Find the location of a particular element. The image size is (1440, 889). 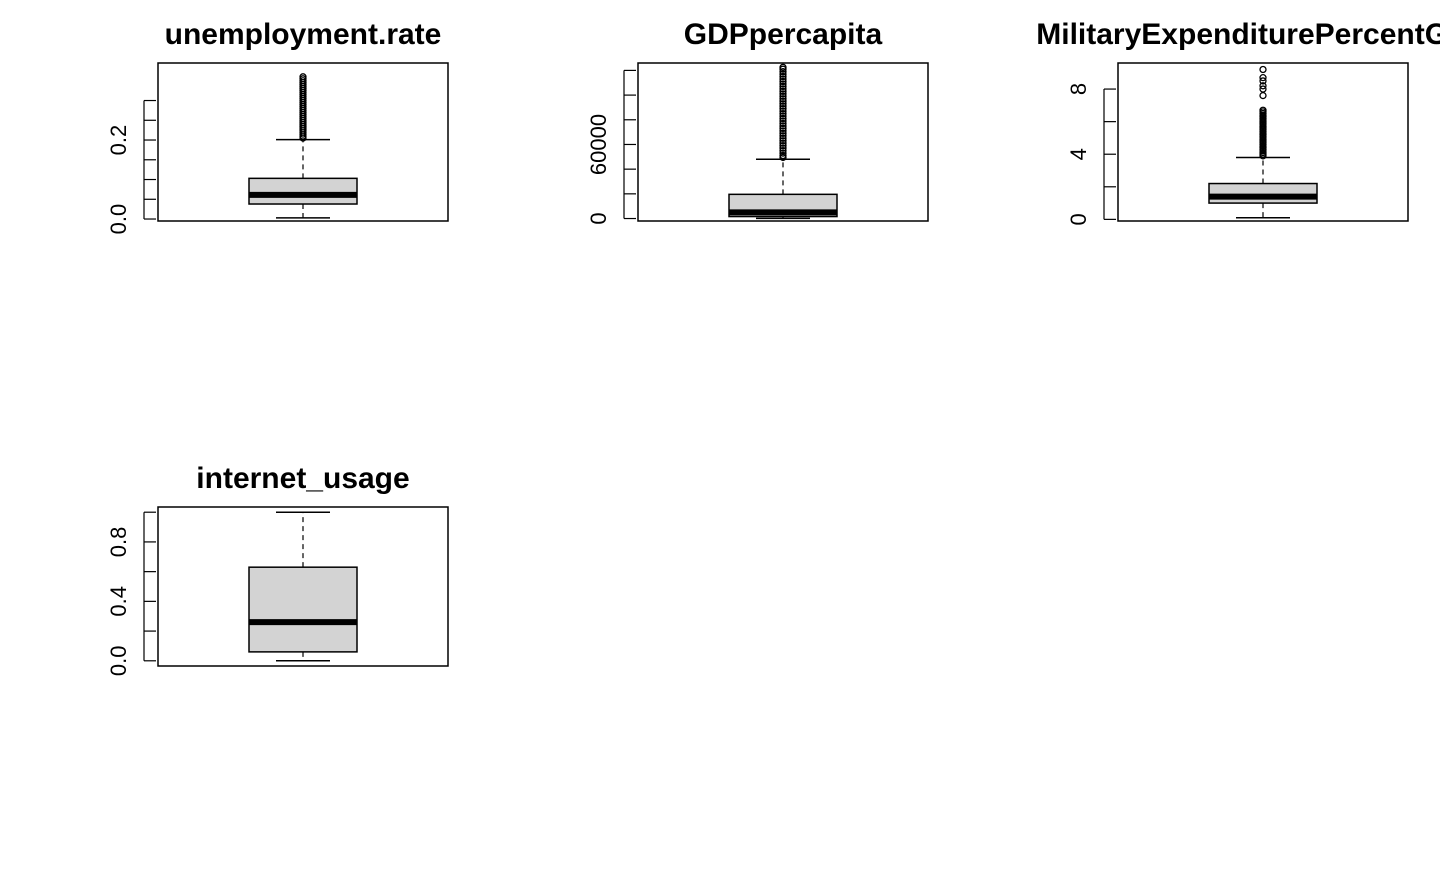

y-tick-label: 0.8 is located at coordinates (118, 542).